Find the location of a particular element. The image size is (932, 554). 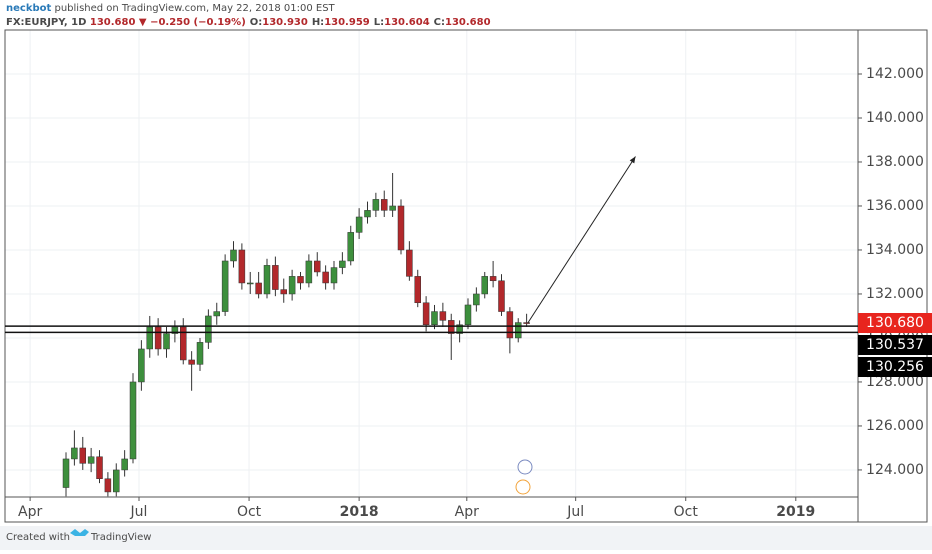

footer-created: Created with is located at coordinates (38, 537).